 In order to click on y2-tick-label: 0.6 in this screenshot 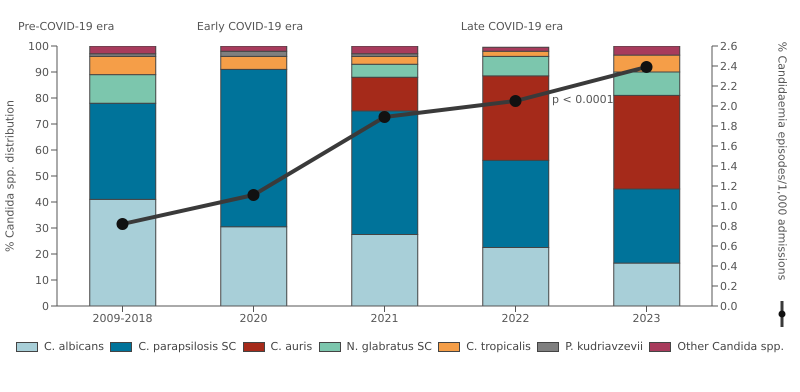, I will do `click(729, 246)`.